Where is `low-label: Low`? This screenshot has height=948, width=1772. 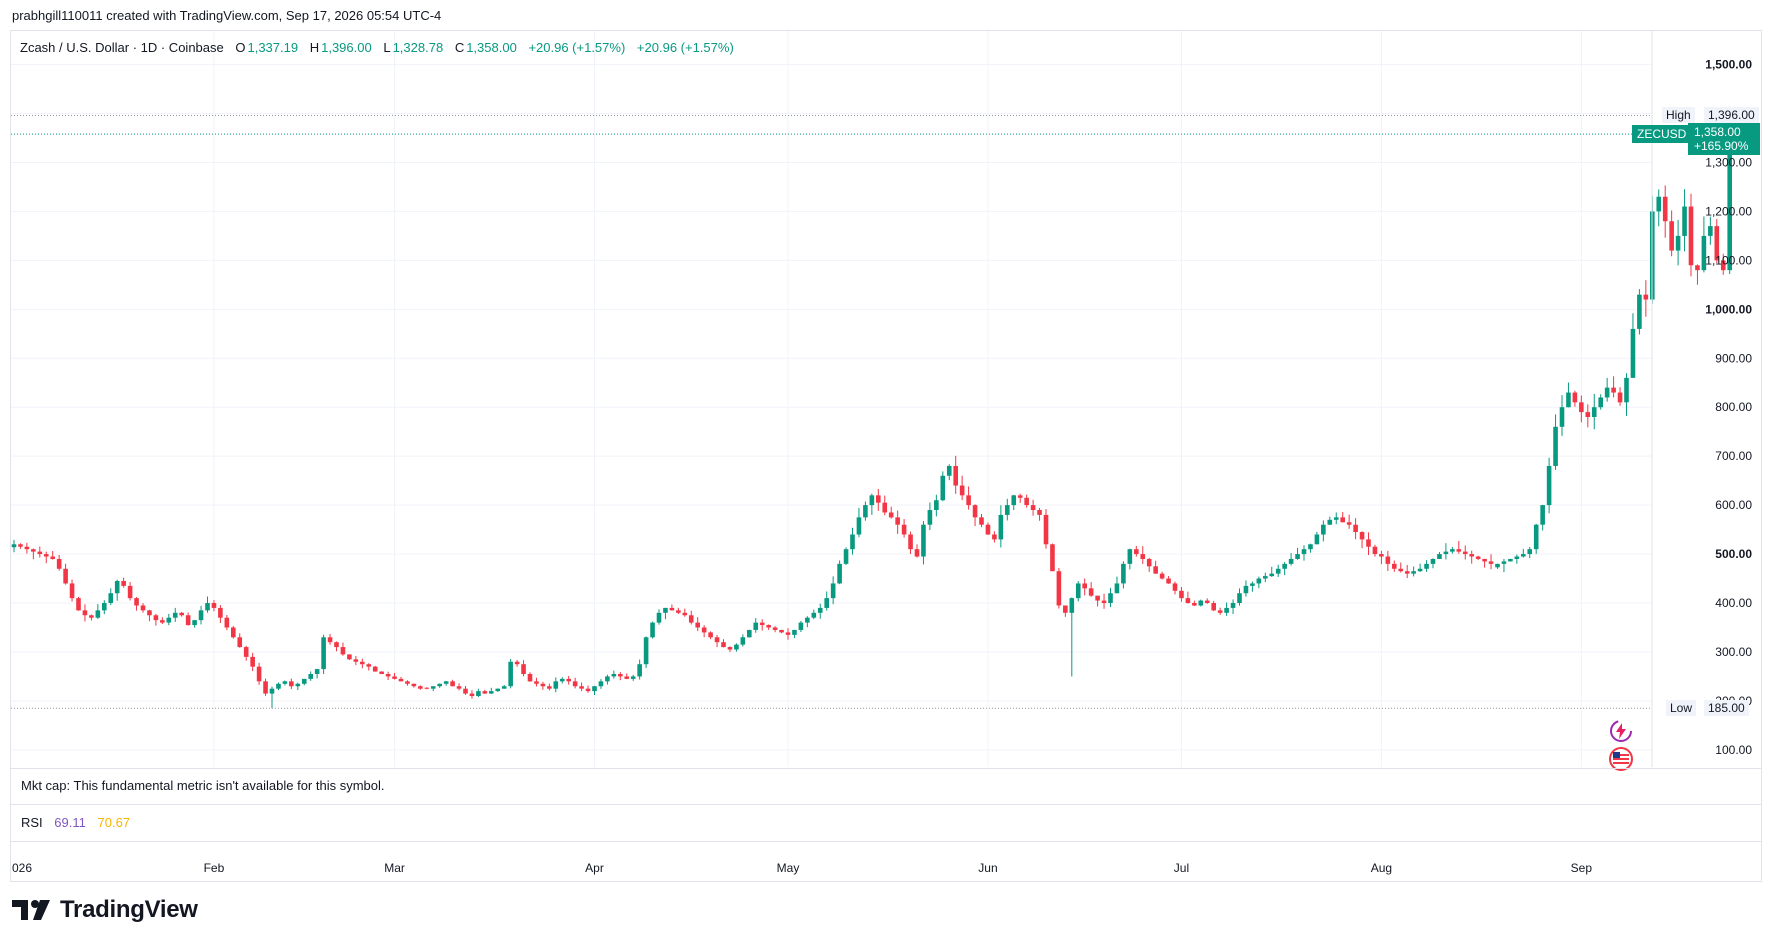
low-label: Low is located at coordinates (1681, 708).